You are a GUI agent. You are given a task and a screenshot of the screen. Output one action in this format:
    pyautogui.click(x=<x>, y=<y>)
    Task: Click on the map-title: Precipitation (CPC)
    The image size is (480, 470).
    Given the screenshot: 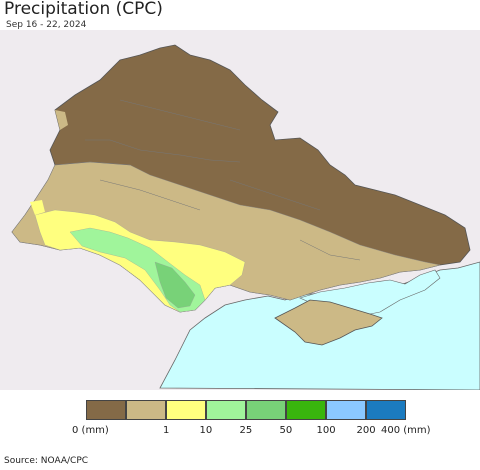 What is the action you would take?
    pyautogui.click(x=83, y=9)
    